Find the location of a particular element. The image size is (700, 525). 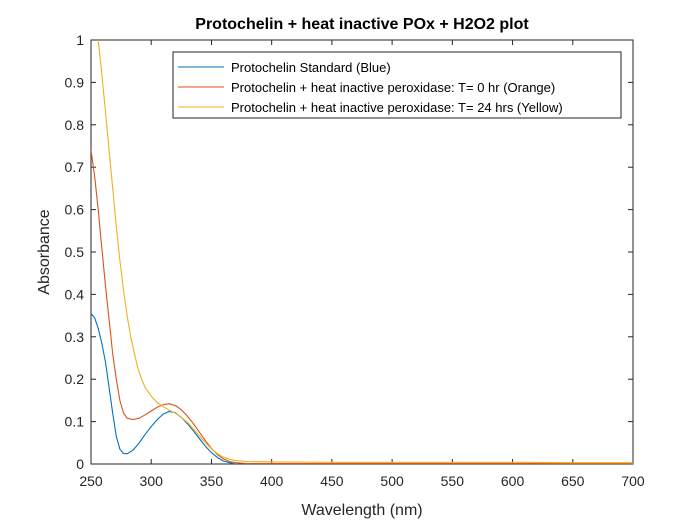

x-tick-label: 700 is located at coordinates (633, 481).